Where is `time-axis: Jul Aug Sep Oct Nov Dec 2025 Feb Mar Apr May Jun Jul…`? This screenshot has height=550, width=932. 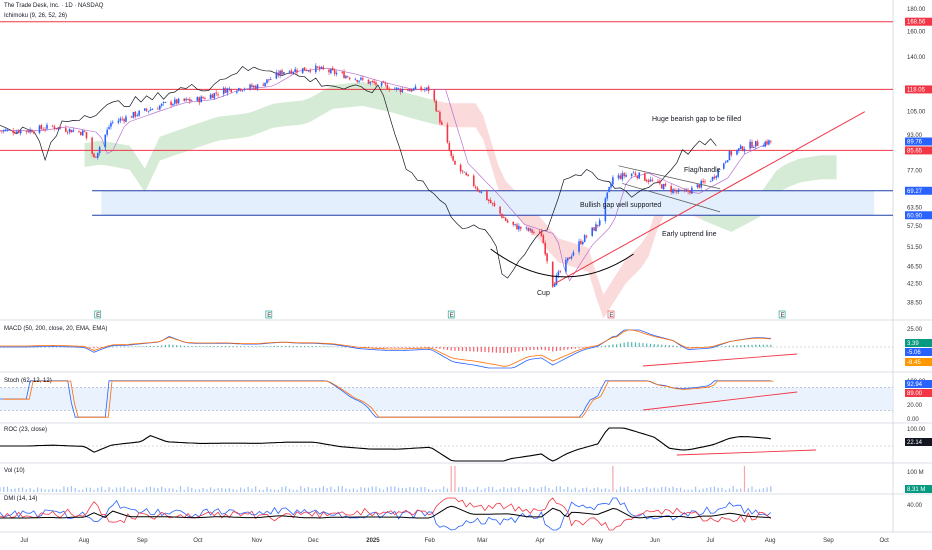
time-axis: Jul Aug Sep Oct Nov Dec 2025 Feb Mar Apr May Jun Jul… is located at coordinates (454, 541).